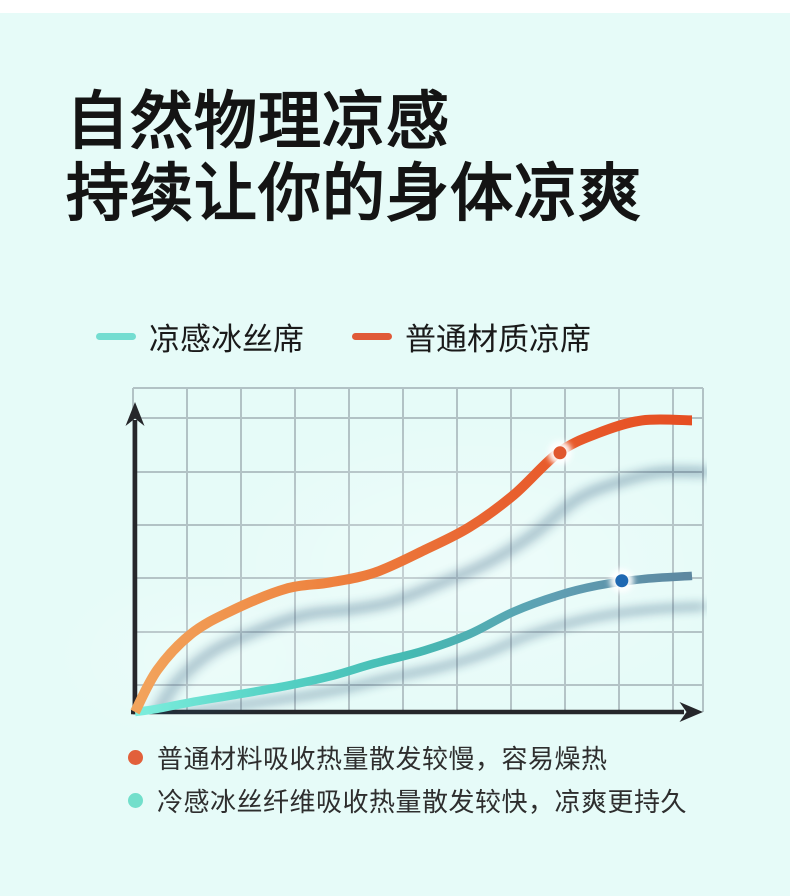  Describe the element at coordinates (621, 580) in the screenshot. I see `marker-dot-cool-silk-mat` at that location.